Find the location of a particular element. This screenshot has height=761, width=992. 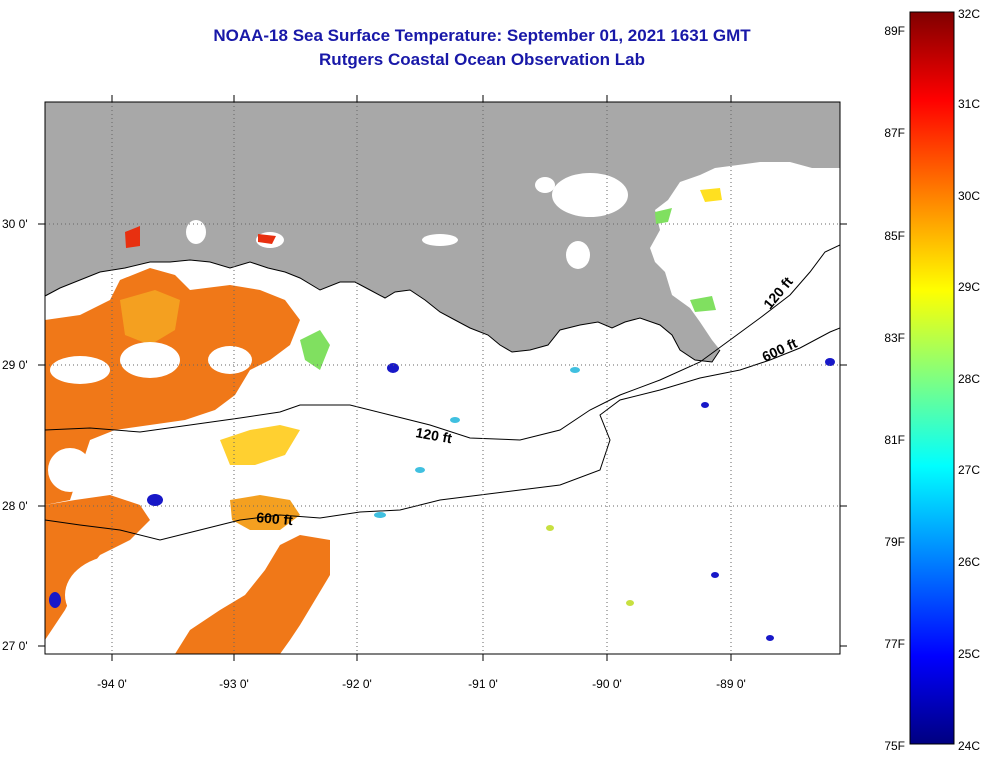

lon-label-90: -90 0' is located at coordinates (607, 684).